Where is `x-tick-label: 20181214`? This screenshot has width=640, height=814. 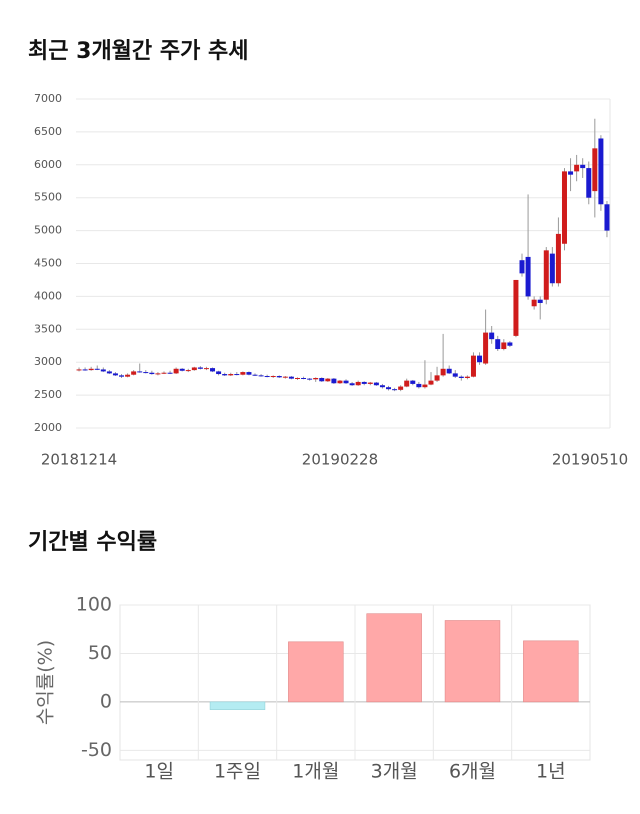
x-tick-label: 20181214 is located at coordinates (79, 460).